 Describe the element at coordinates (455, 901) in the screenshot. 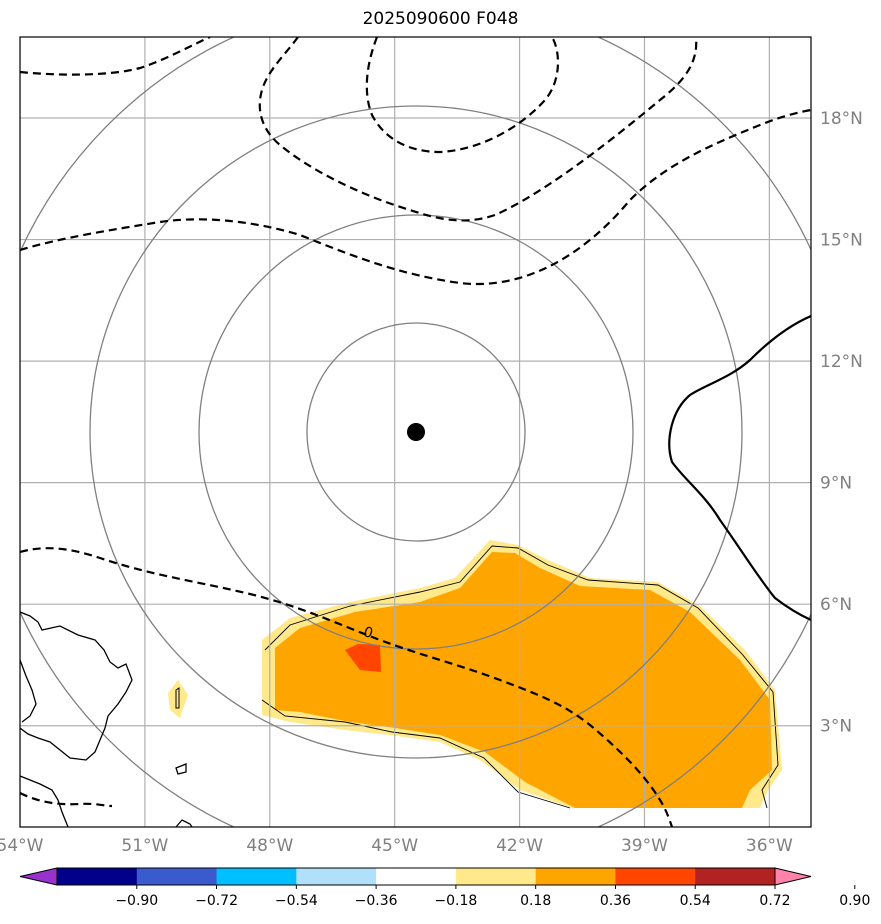

I see `colorbar-tick-label: −0.18` at that location.